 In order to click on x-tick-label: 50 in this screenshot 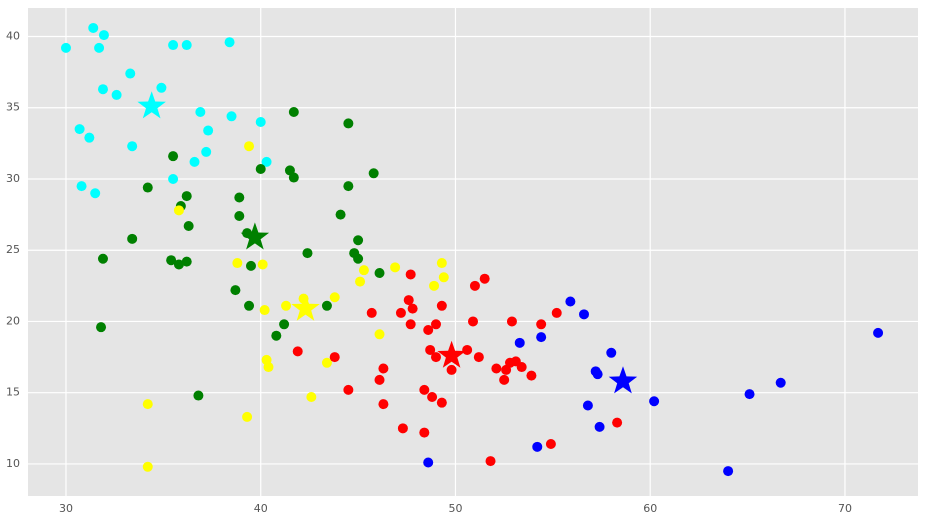, I will do `click(455, 508)`.